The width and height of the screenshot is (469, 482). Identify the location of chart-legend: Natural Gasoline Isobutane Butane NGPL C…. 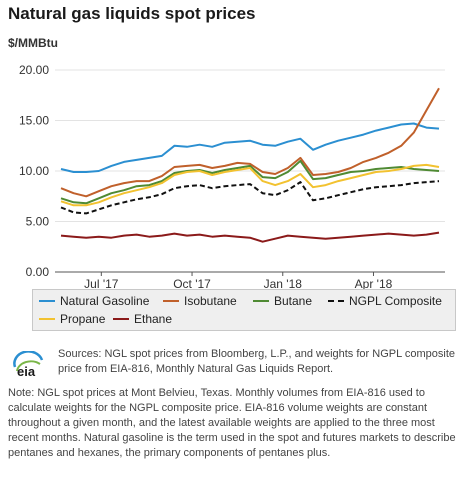
(244, 310).